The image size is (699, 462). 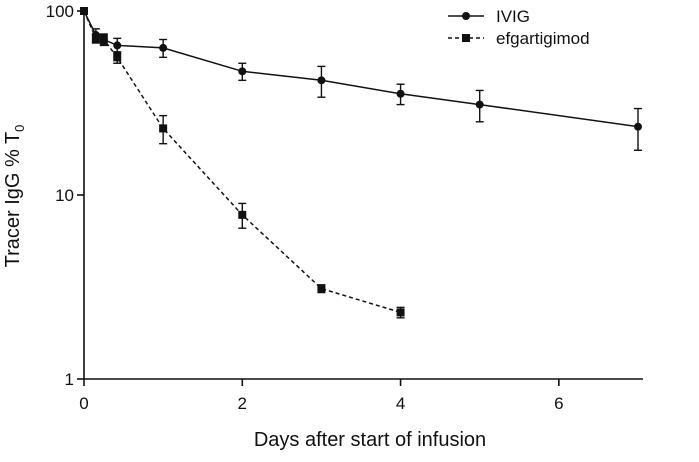 I want to click on y-tick-label: 100, so click(x=60, y=11).